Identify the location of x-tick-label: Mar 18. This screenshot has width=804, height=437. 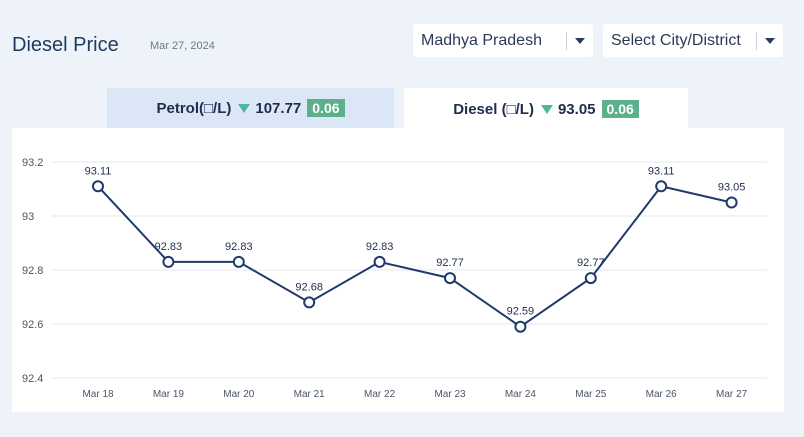
(98, 394).